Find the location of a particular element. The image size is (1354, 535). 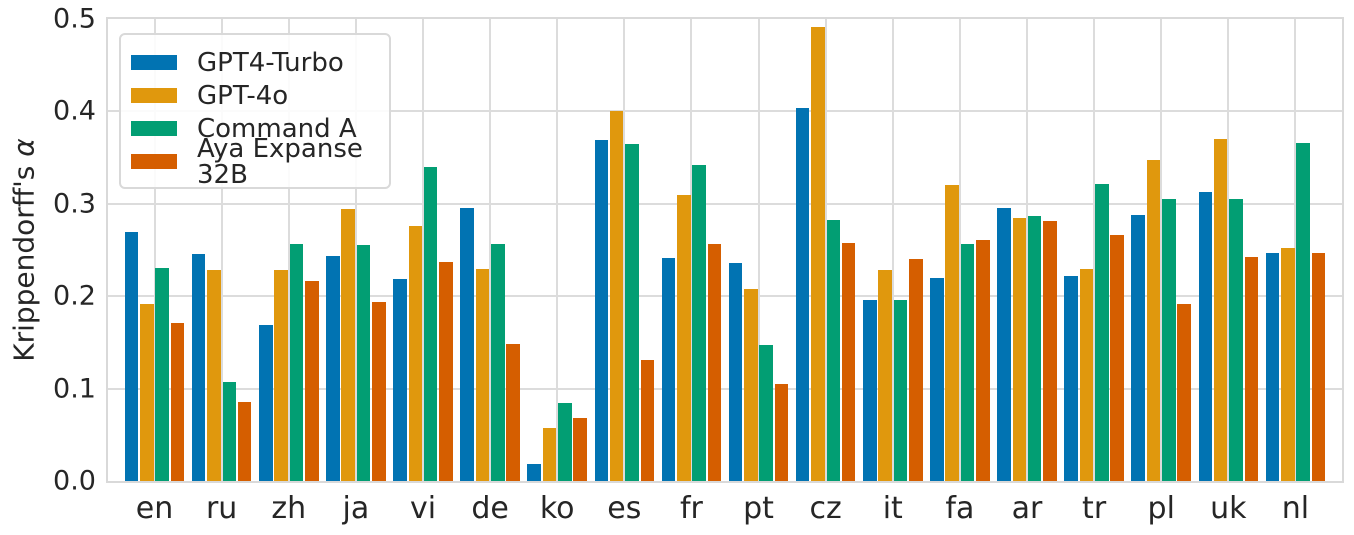

y-axis-label: Krippendorff's α is located at coordinates (24, 250).